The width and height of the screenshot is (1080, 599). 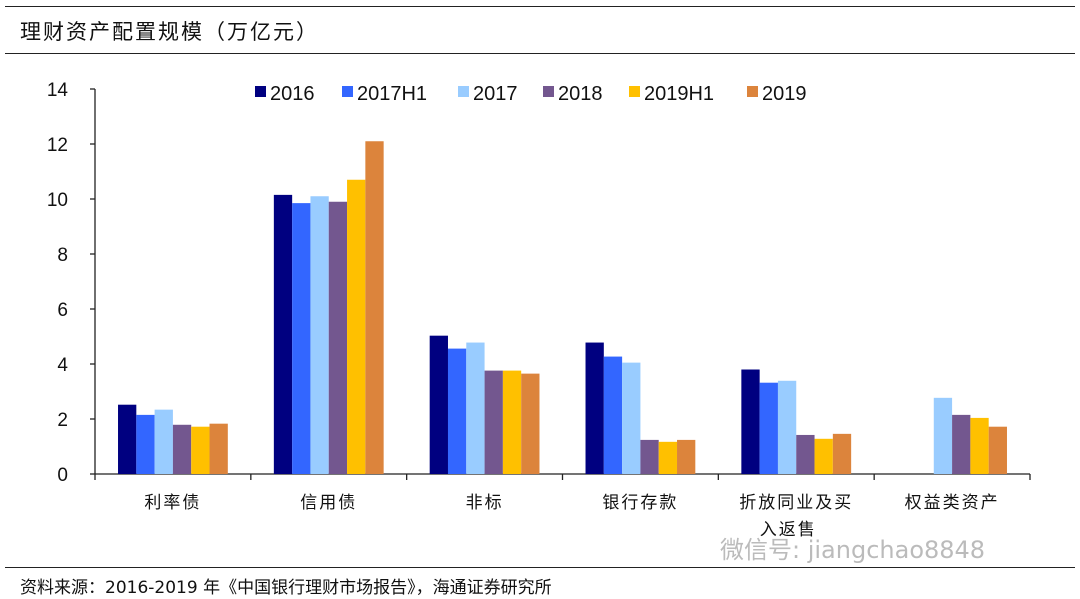 I want to click on legend-label-2016: 2016, so click(x=292, y=94).